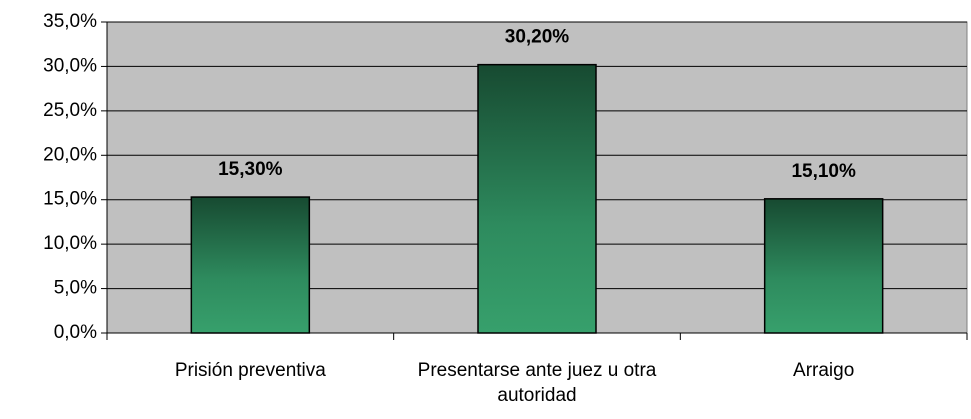 Image resolution: width=971 pixels, height=419 pixels. I want to click on value-label: 15,10%, so click(823, 171).